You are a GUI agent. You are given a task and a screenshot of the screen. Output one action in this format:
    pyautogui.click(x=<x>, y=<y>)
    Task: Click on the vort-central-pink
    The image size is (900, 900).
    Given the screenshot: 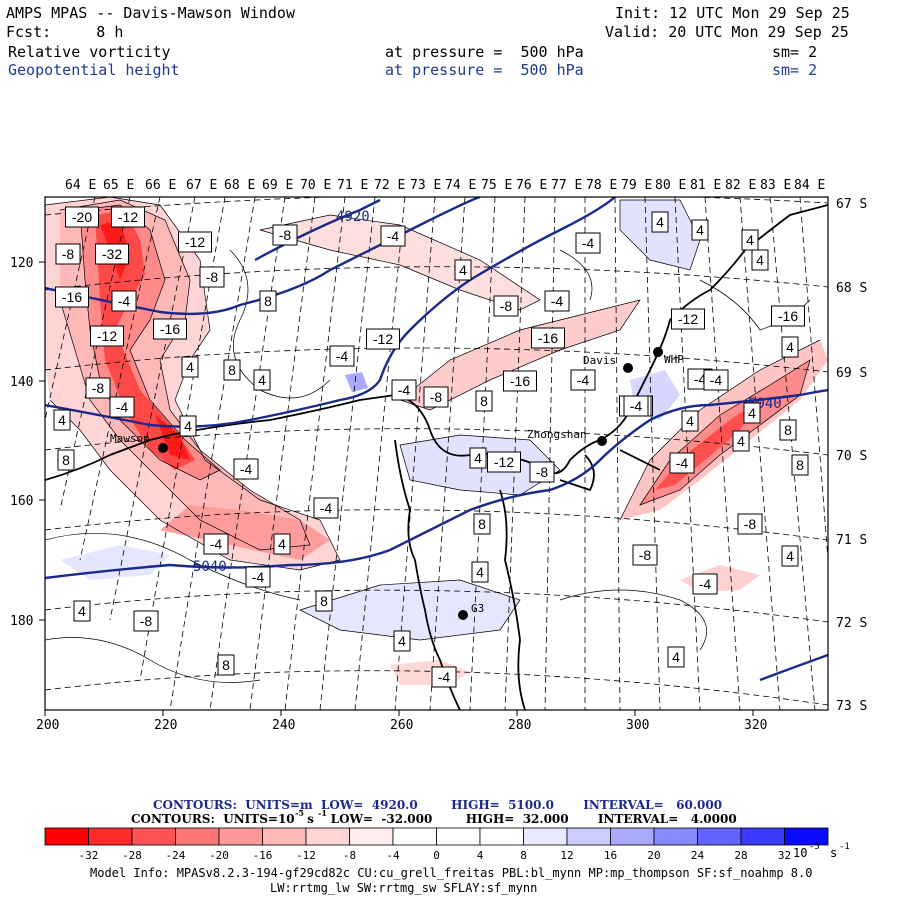 What is the action you would take?
    pyautogui.click(x=520, y=355)
    